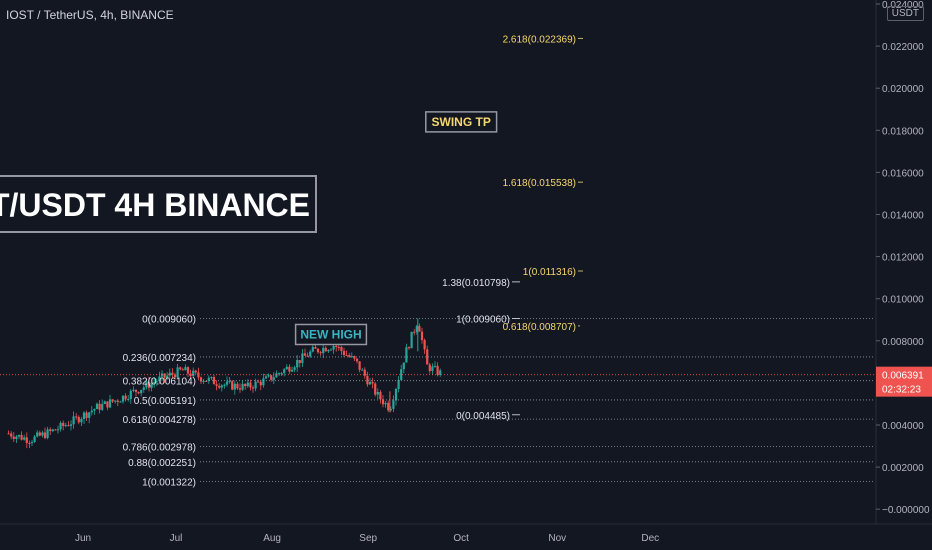  What do you see at coordinates (159, 420) in the screenshot?
I see `fib-left-level-label: 0.618(0.004278)` at bounding box center [159, 420].